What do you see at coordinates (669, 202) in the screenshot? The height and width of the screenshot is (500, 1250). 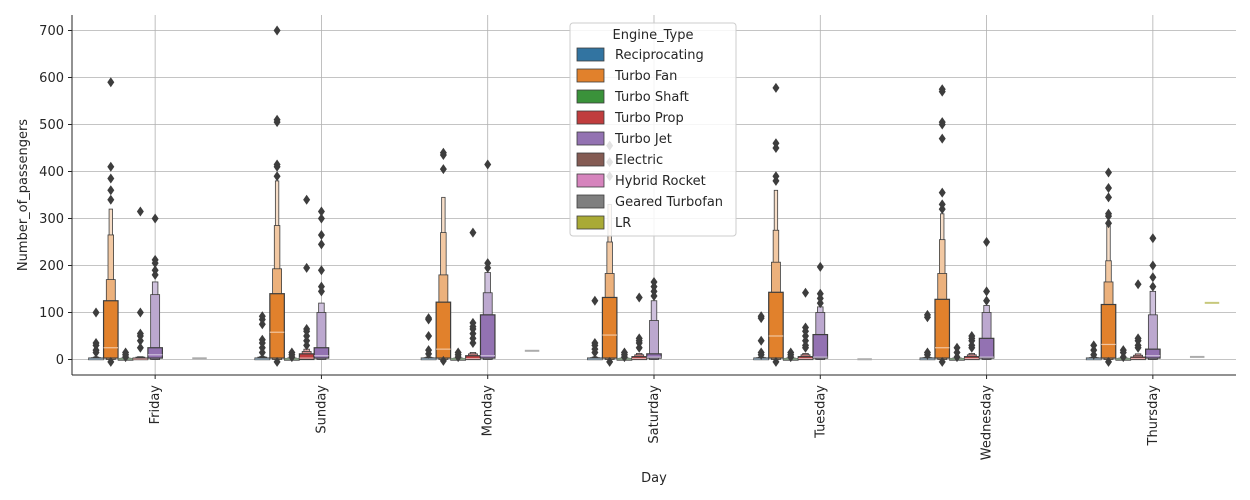 I see `legend-label: Geared Turbofan` at bounding box center [669, 202].